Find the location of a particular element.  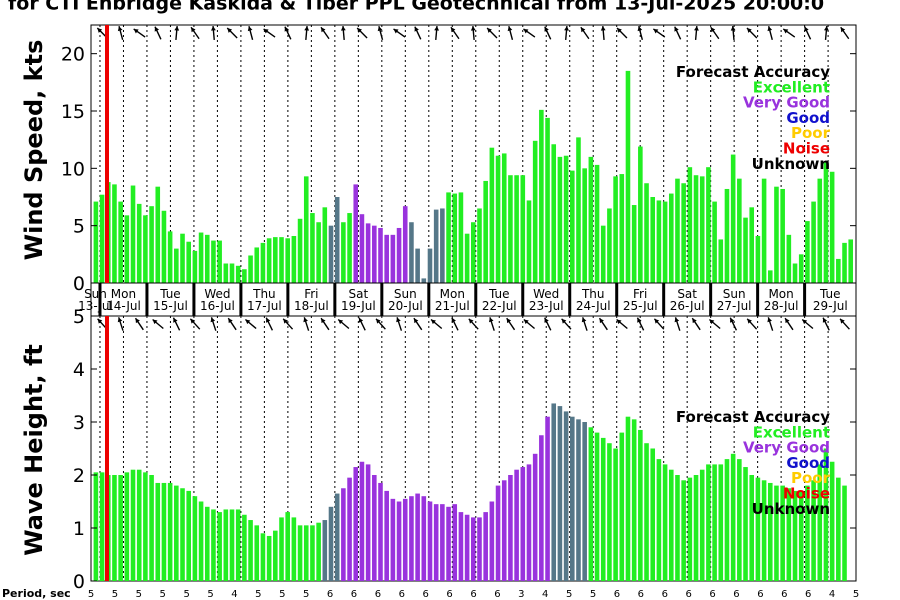

period-value: 4 is located at coordinates (545, 594).